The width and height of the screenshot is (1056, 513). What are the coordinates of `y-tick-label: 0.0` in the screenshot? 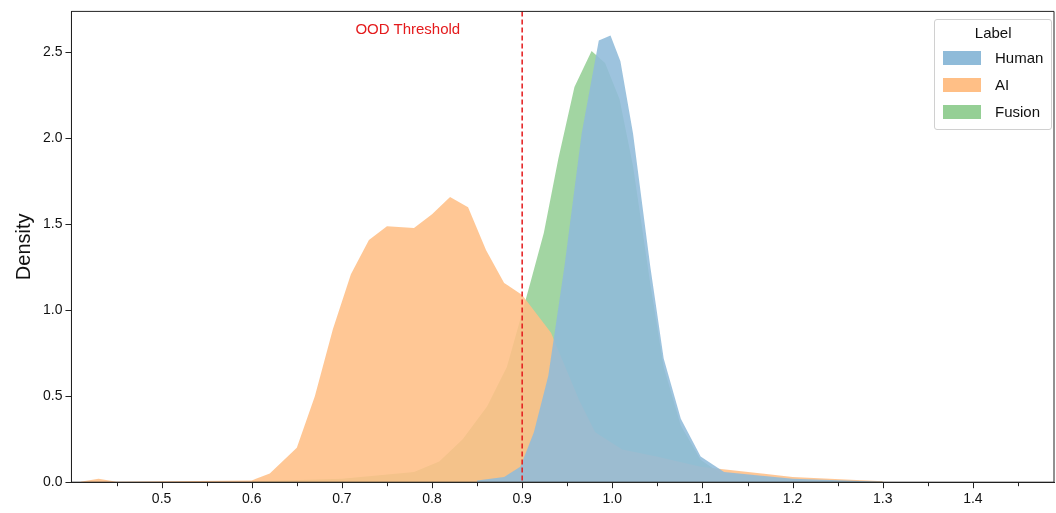 It's located at (52, 481).